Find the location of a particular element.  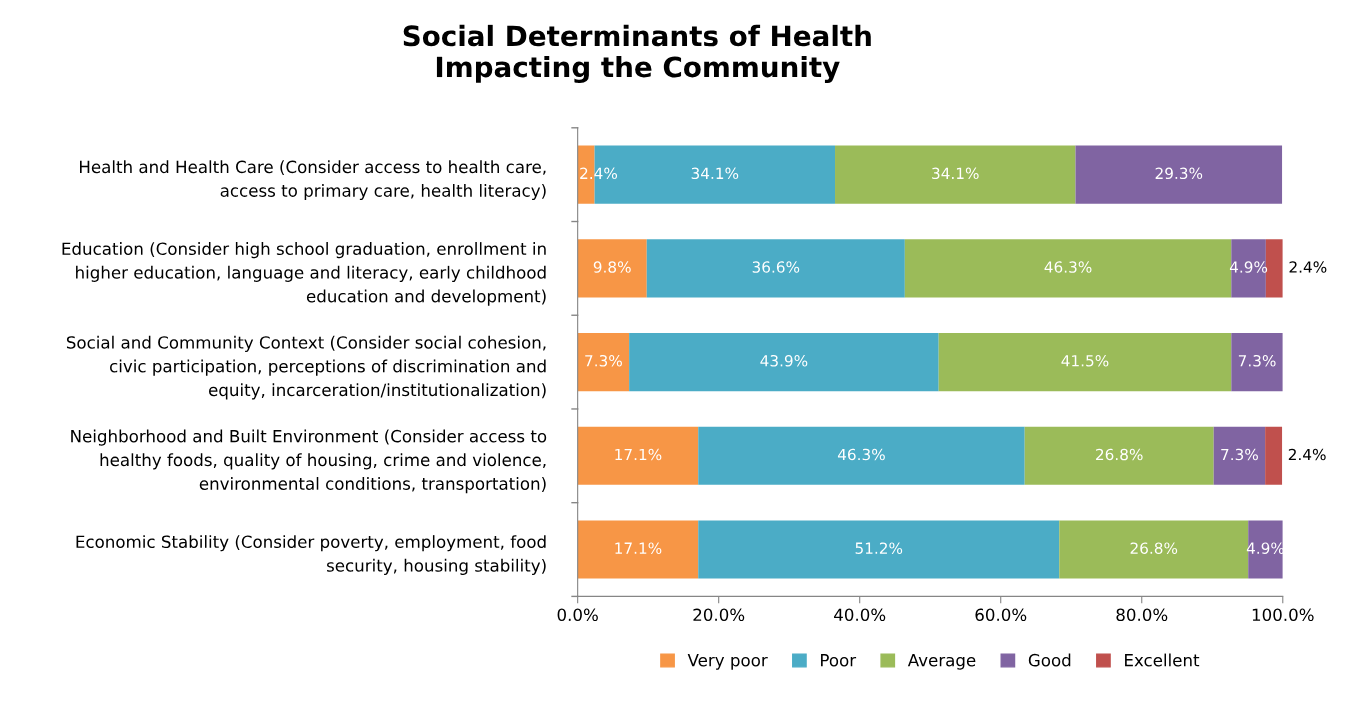

x-tick-label: 60.0% is located at coordinates (1001, 615).